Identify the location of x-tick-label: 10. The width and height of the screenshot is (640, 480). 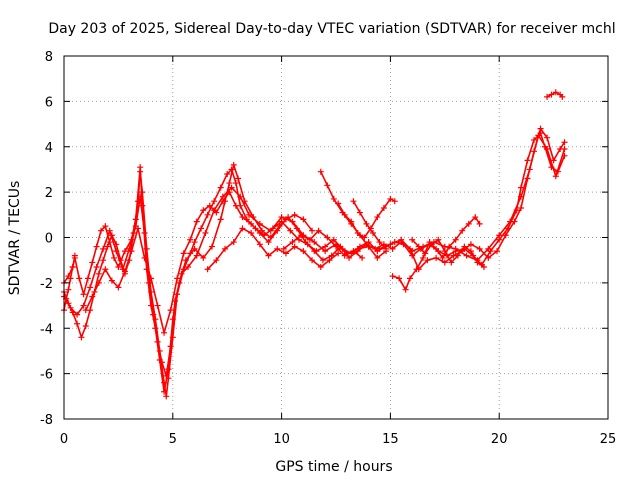
(281, 439).